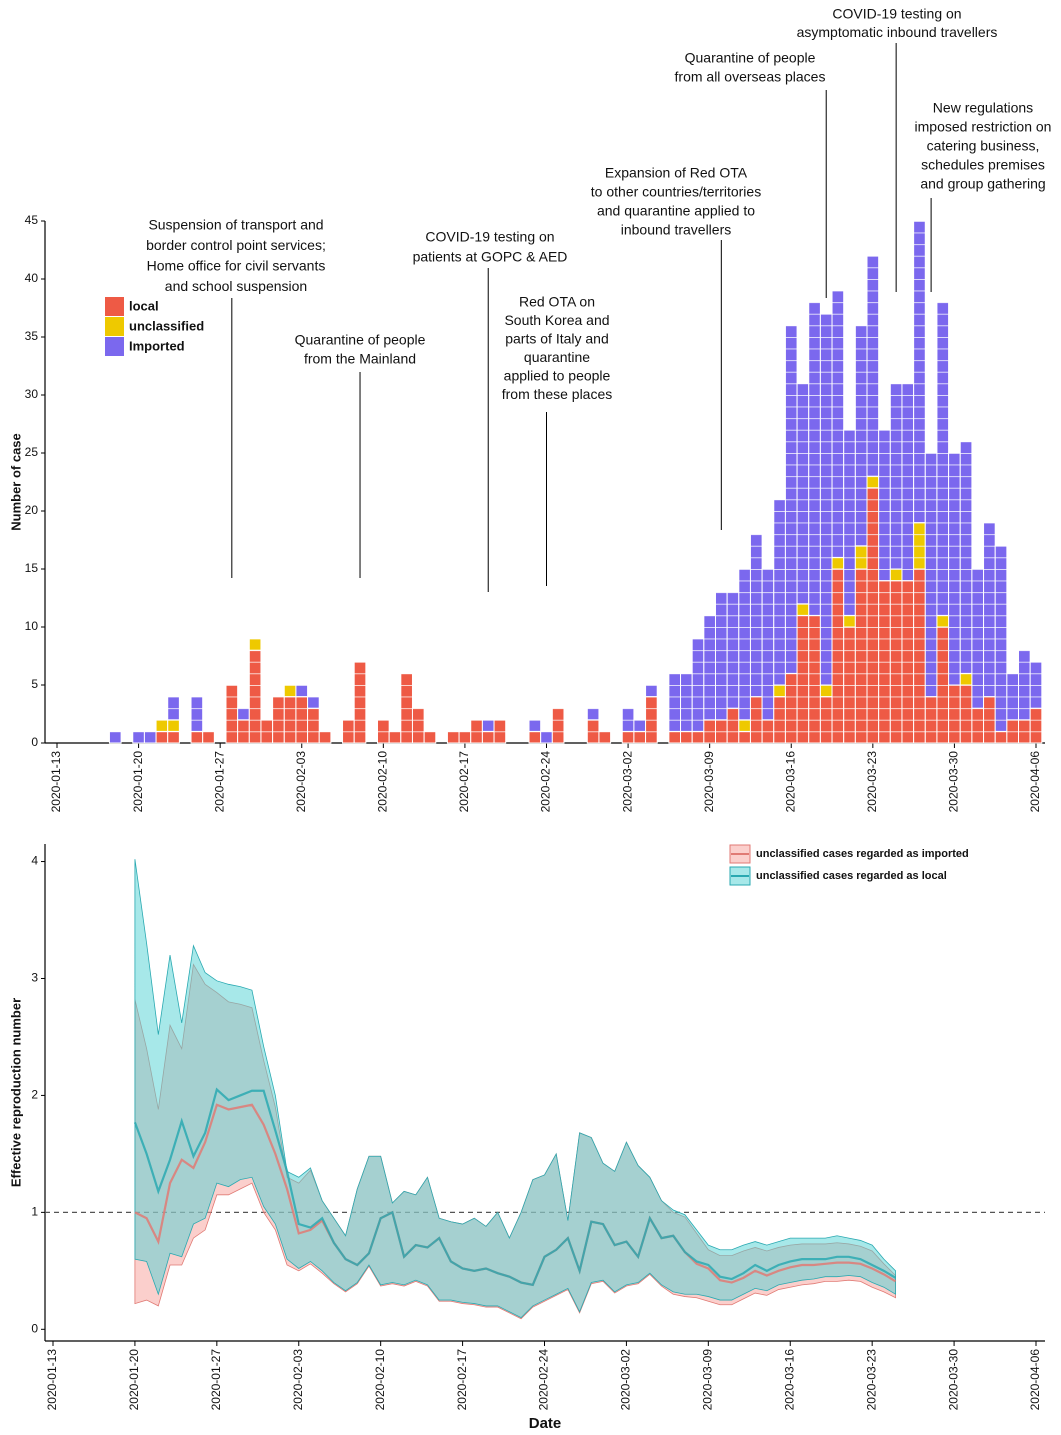 This screenshot has width=1061, height=1435. Describe the element at coordinates (464, 782) in the screenshot. I see `x-tick-label: 2020-02-17` at that location.